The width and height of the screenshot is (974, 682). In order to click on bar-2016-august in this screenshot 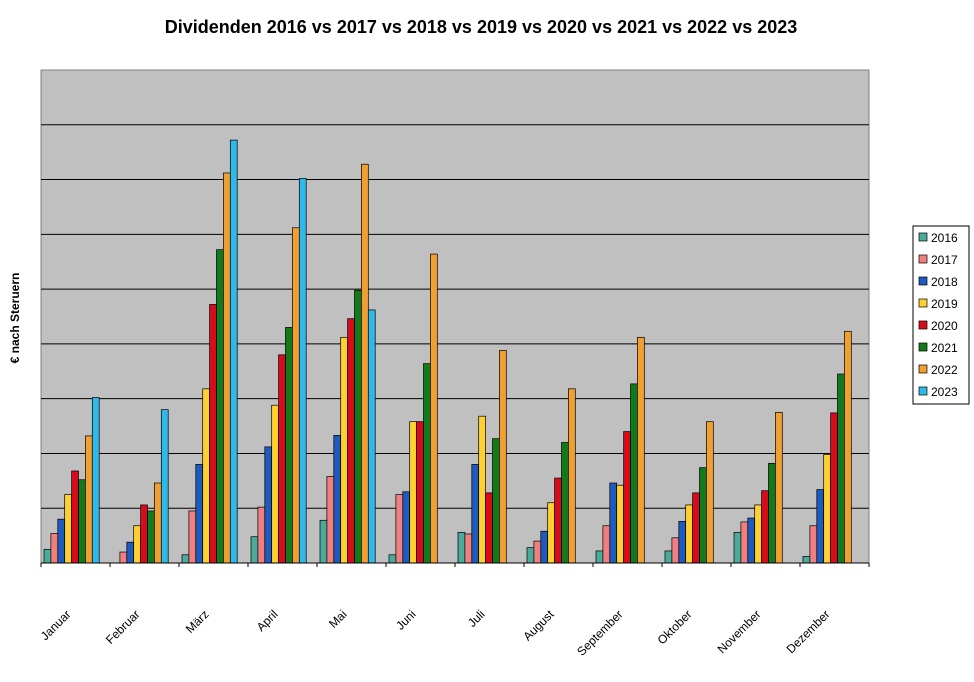, I will do `click(530, 555)`.